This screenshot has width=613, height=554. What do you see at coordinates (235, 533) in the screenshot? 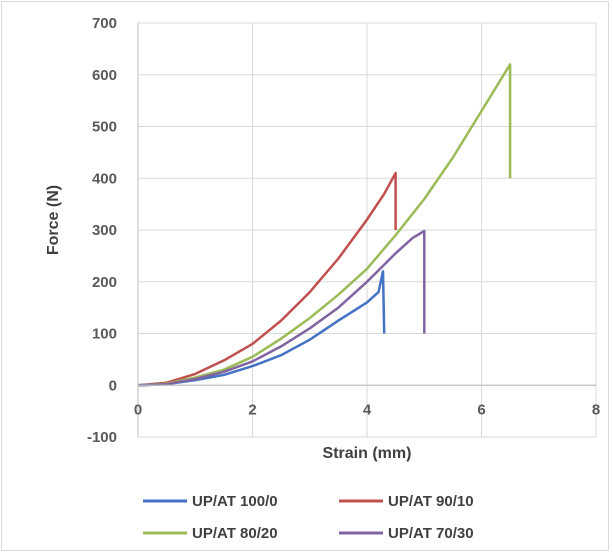
I see `legend-label-up-at-80-20: UP/AT 80/20` at bounding box center [235, 533].